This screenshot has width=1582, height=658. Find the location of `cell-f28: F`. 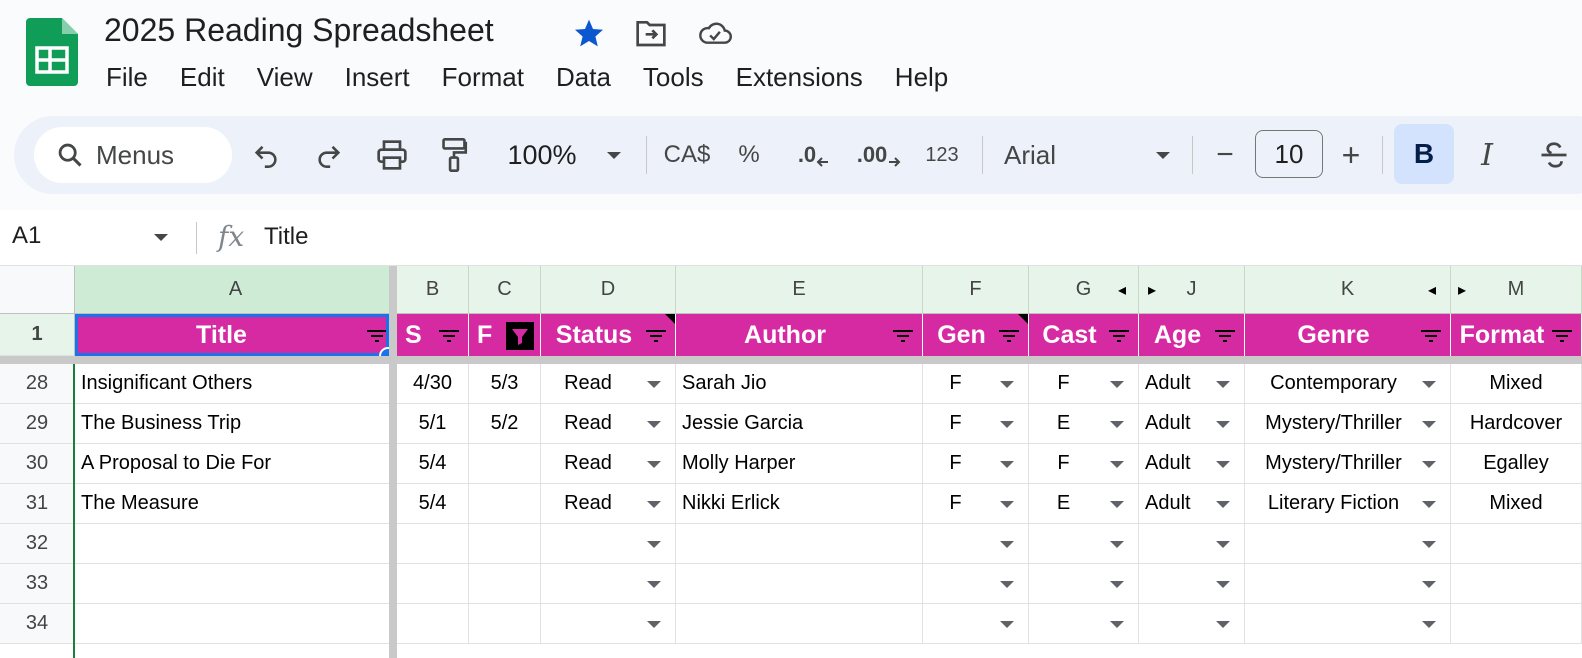

cell-f28: F is located at coordinates (976, 384).